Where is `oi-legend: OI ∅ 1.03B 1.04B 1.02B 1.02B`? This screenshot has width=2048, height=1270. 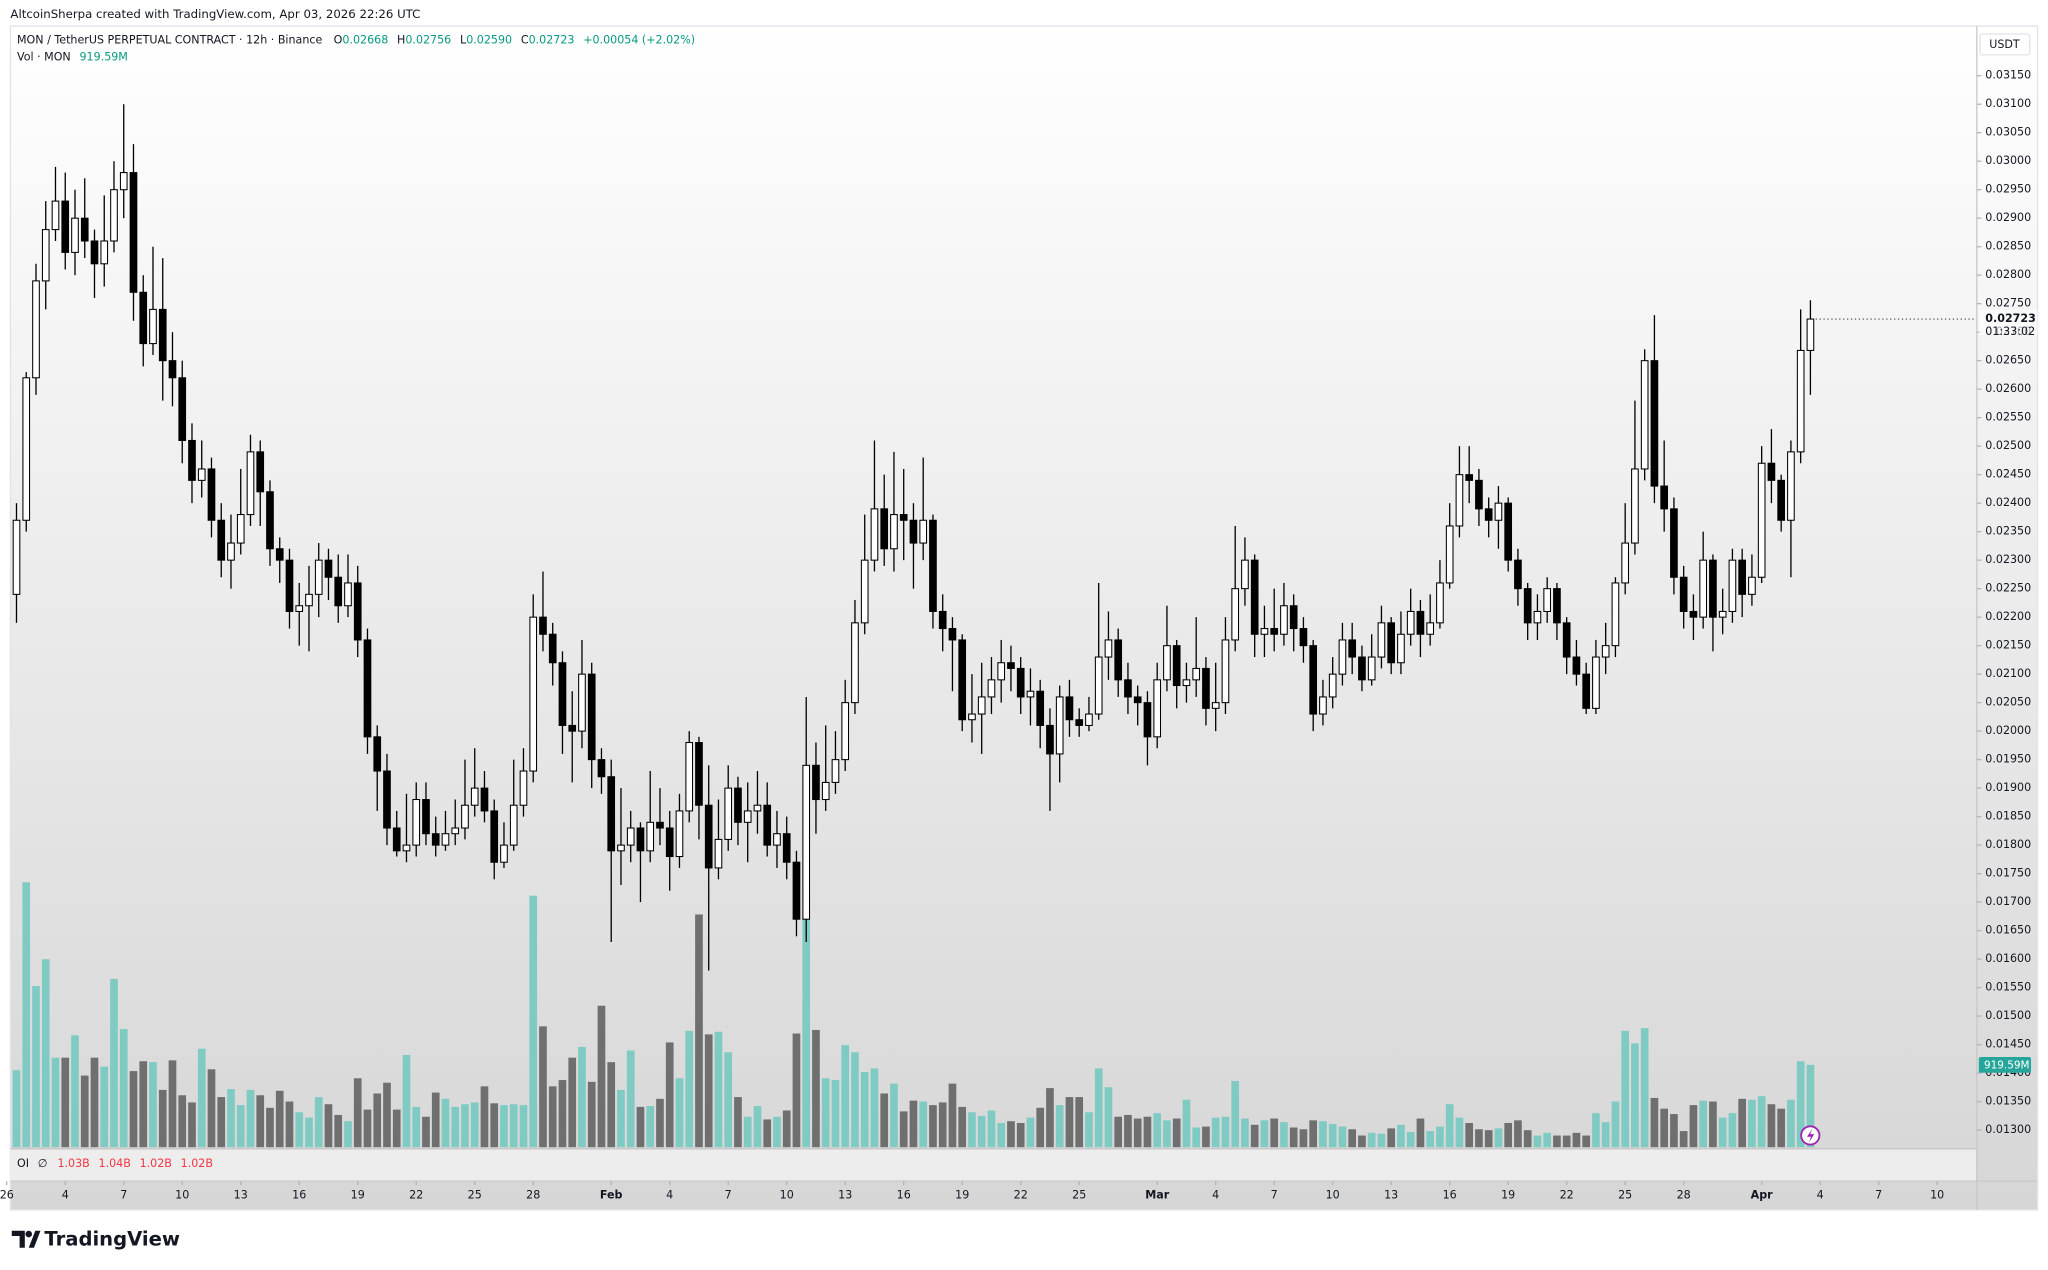 oi-legend: OI ∅ 1.03B 1.04B 1.02B 1.02B is located at coordinates (115, 1163).